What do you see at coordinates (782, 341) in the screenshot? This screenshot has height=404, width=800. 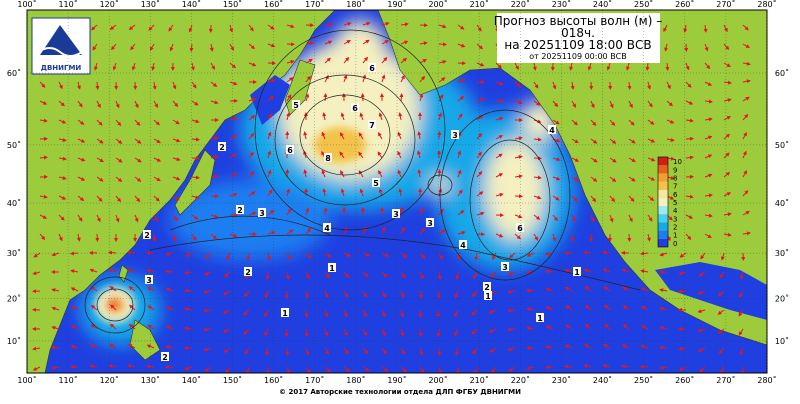 I see `lat-label: 10˚` at bounding box center [782, 341].